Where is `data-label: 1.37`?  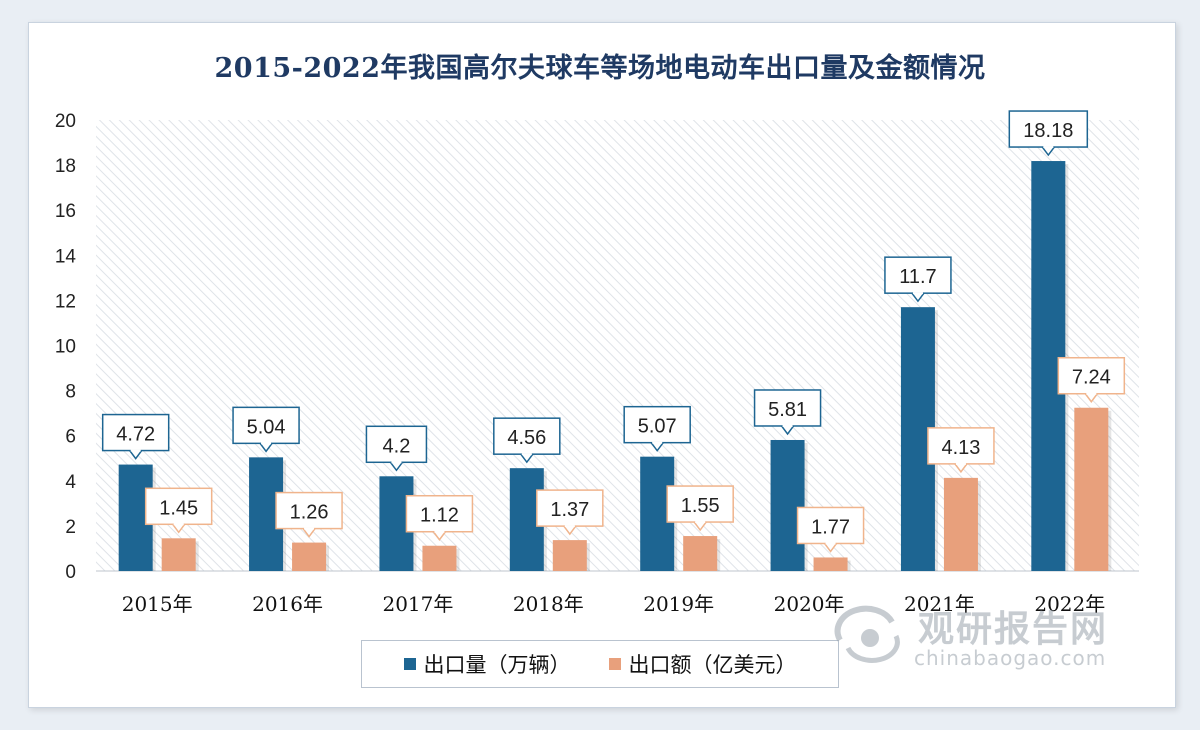
data-label: 1.37 is located at coordinates (569, 510).